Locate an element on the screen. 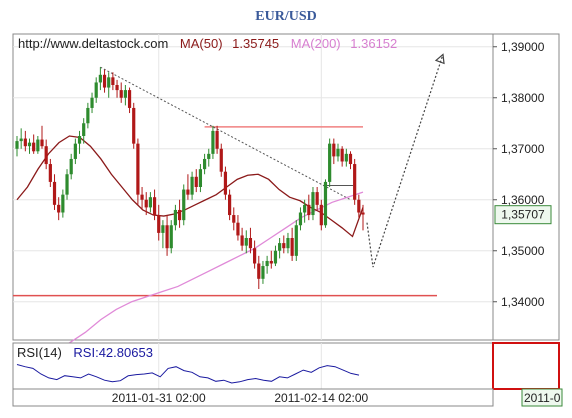 This screenshot has width=572, height=418. time-axis-scroll-box is located at coordinates (542, 397).